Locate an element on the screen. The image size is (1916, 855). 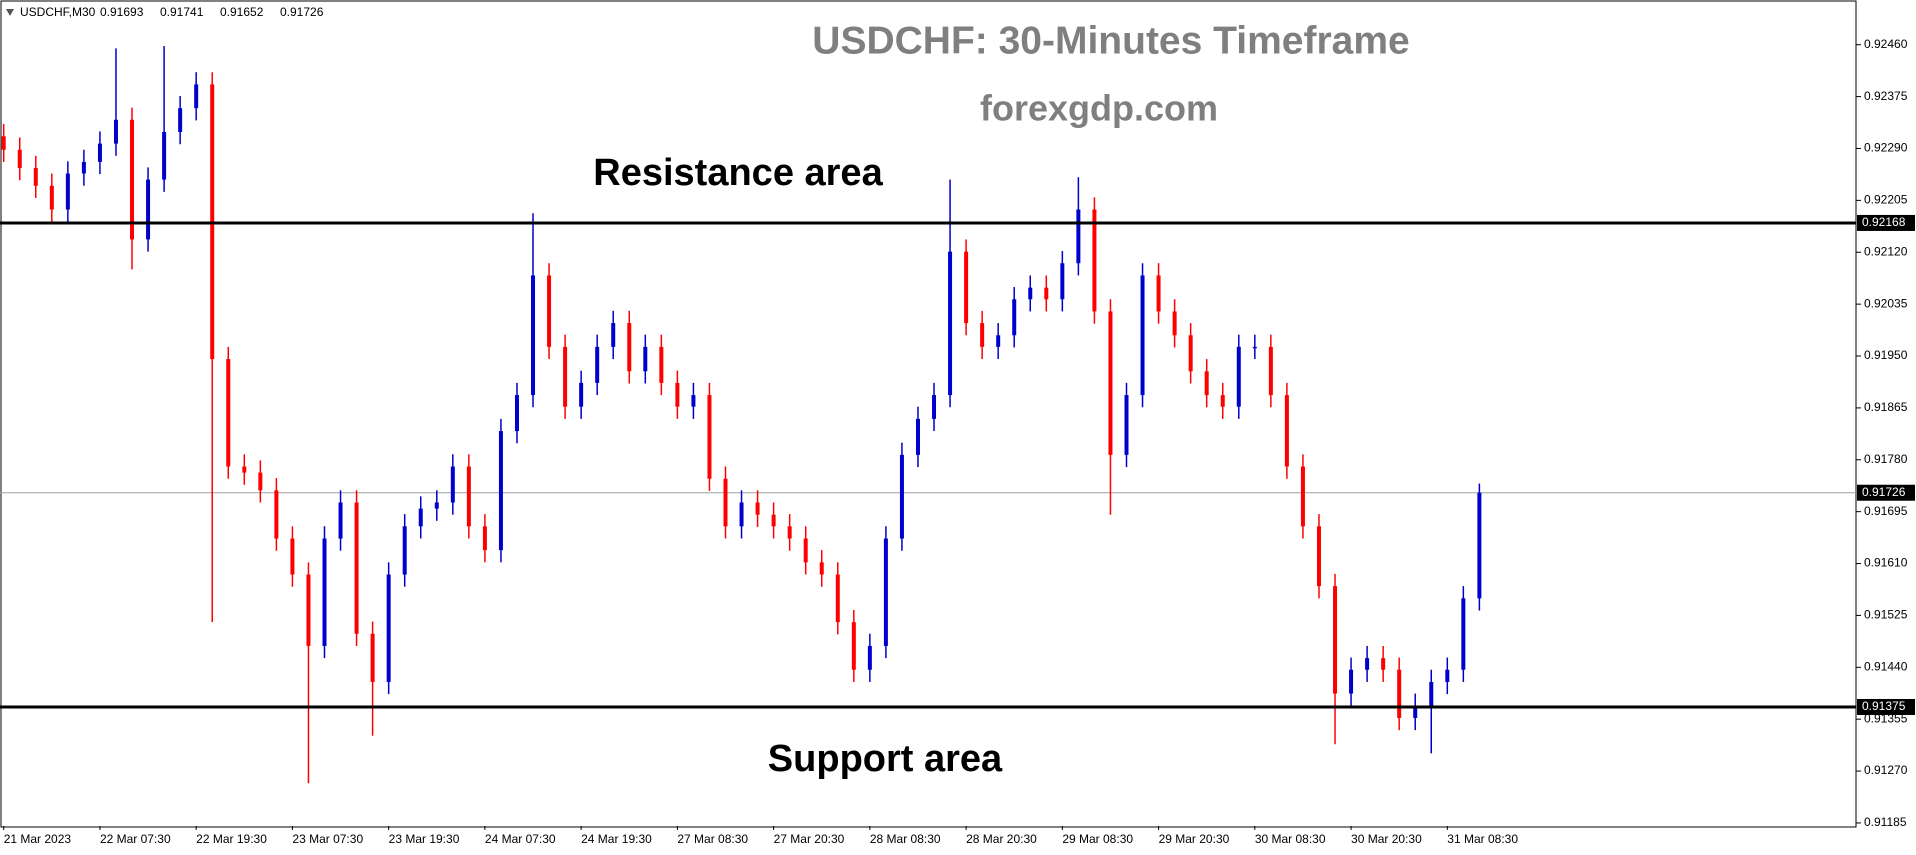
level-label: 0.91375 is located at coordinates (1884, 706).